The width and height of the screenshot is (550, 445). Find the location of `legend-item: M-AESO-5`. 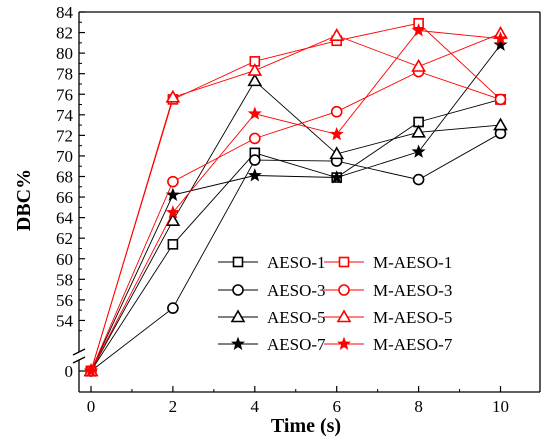

legend-item: M-AESO-5 is located at coordinates (388, 317).